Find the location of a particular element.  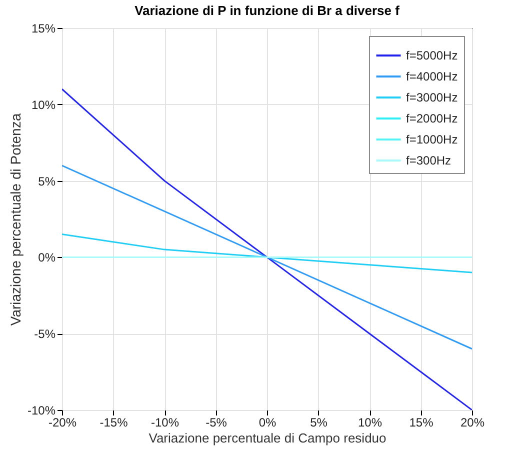

y-tick-label: 10% is located at coordinates (43, 105).